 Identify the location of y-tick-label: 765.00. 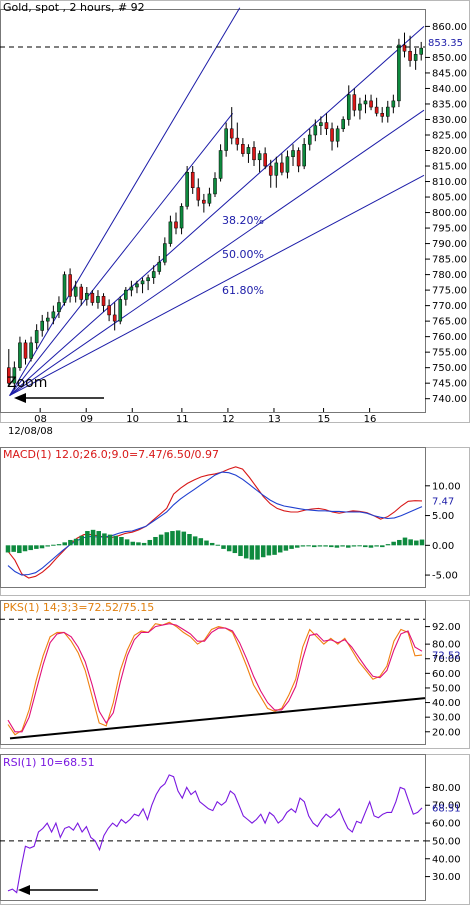
(449, 322).